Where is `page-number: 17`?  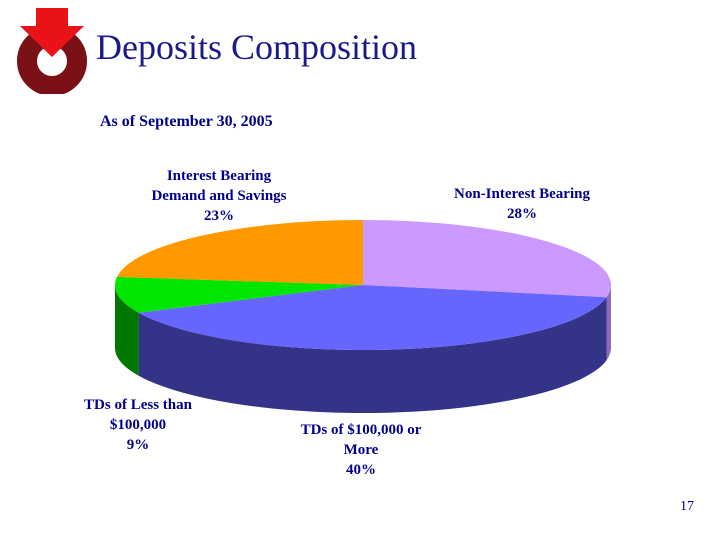 page-number: 17 is located at coordinates (687, 506).